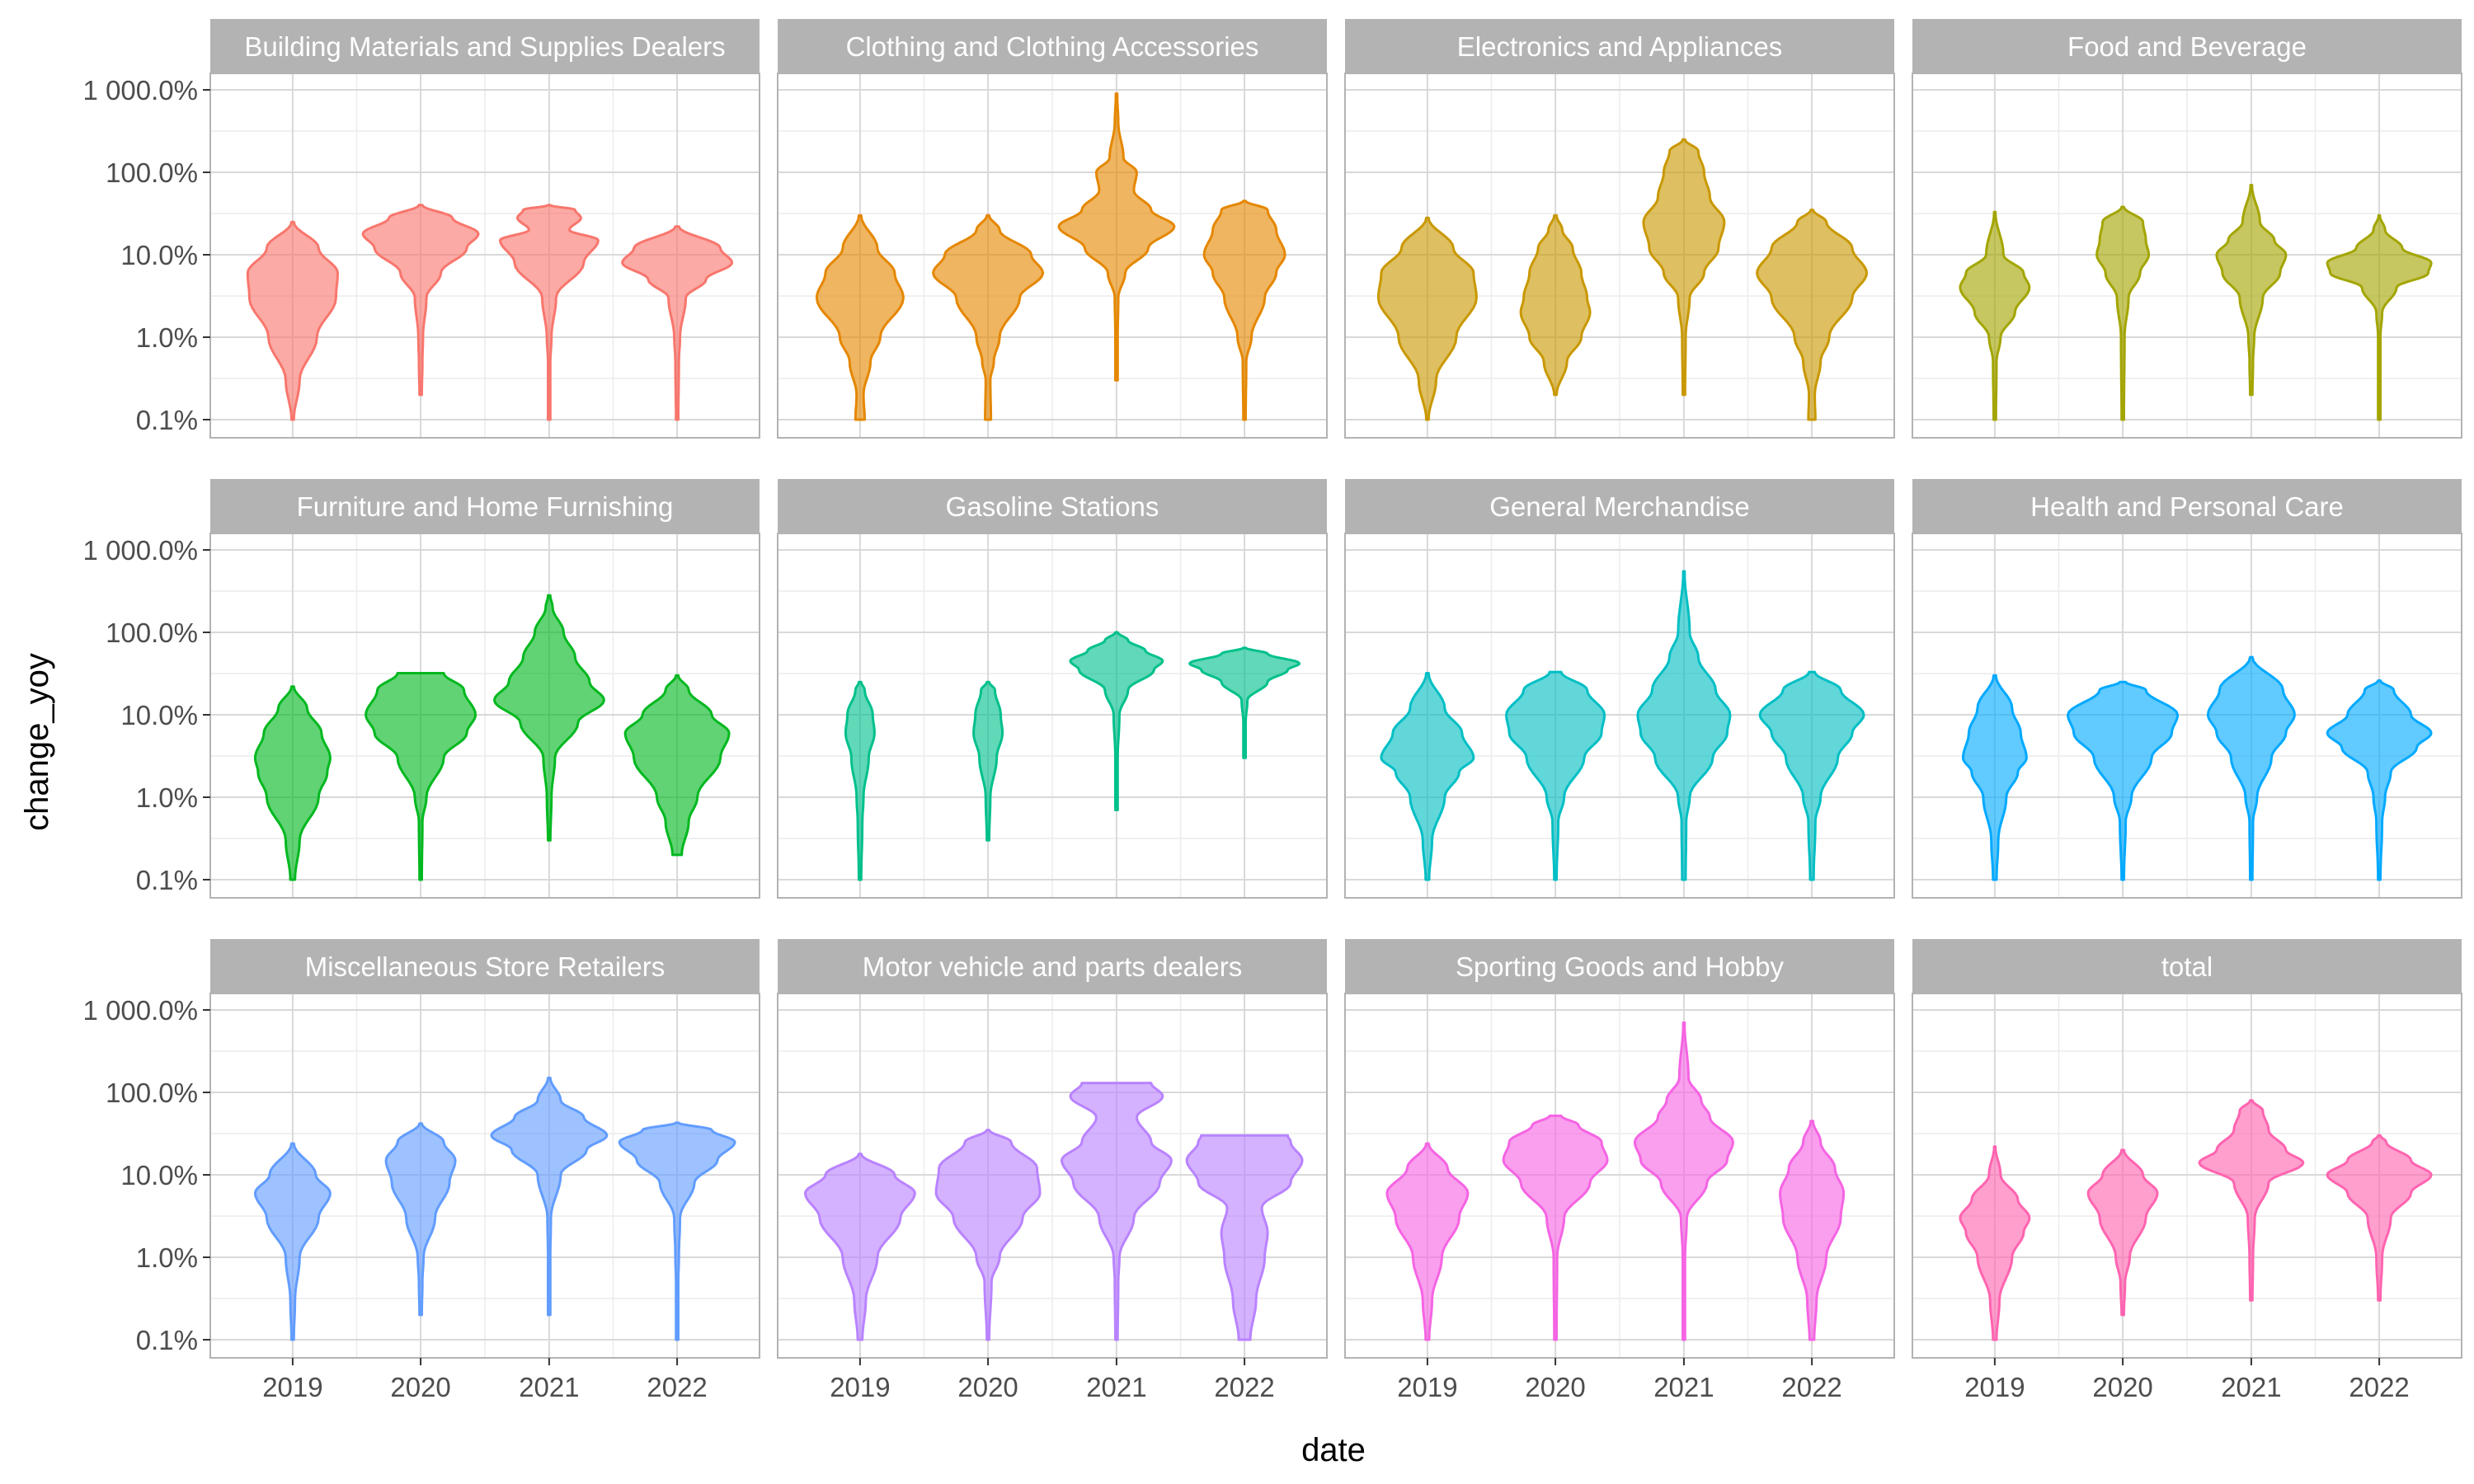 Image resolution: width=2474 pixels, height=1484 pixels. What do you see at coordinates (37, 742) in the screenshot?
I see `y-axis-title: change_yoy` at bounding box center [37, 742].